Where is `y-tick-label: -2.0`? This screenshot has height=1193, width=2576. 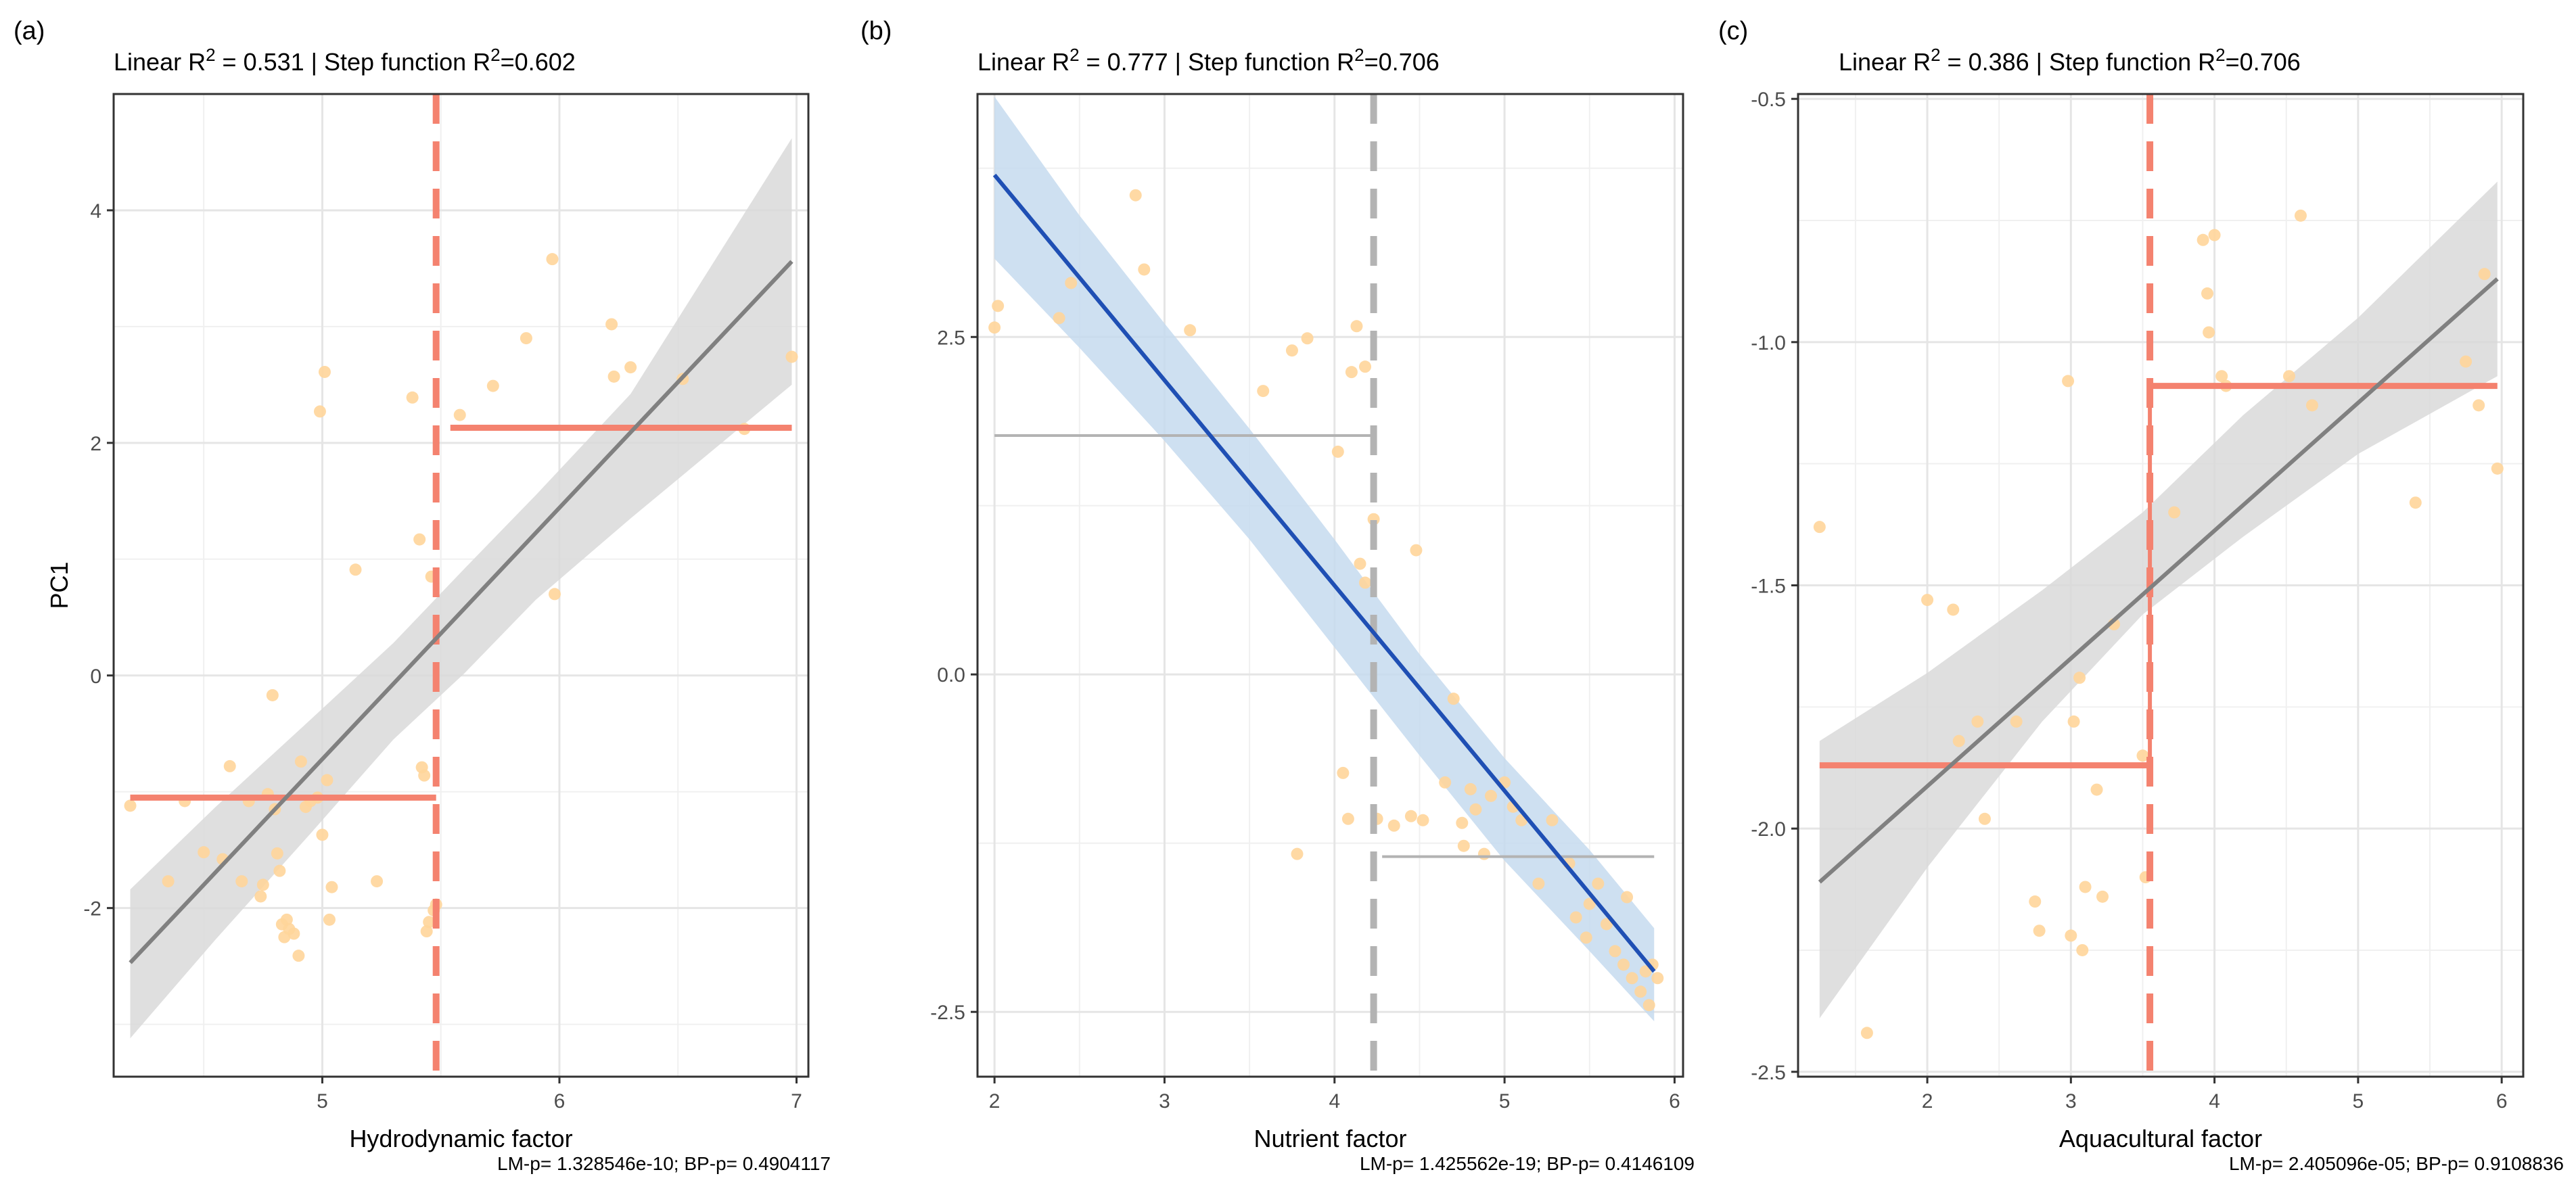
y-tick-label: -2.0 is located at coordinates (1769, 829).